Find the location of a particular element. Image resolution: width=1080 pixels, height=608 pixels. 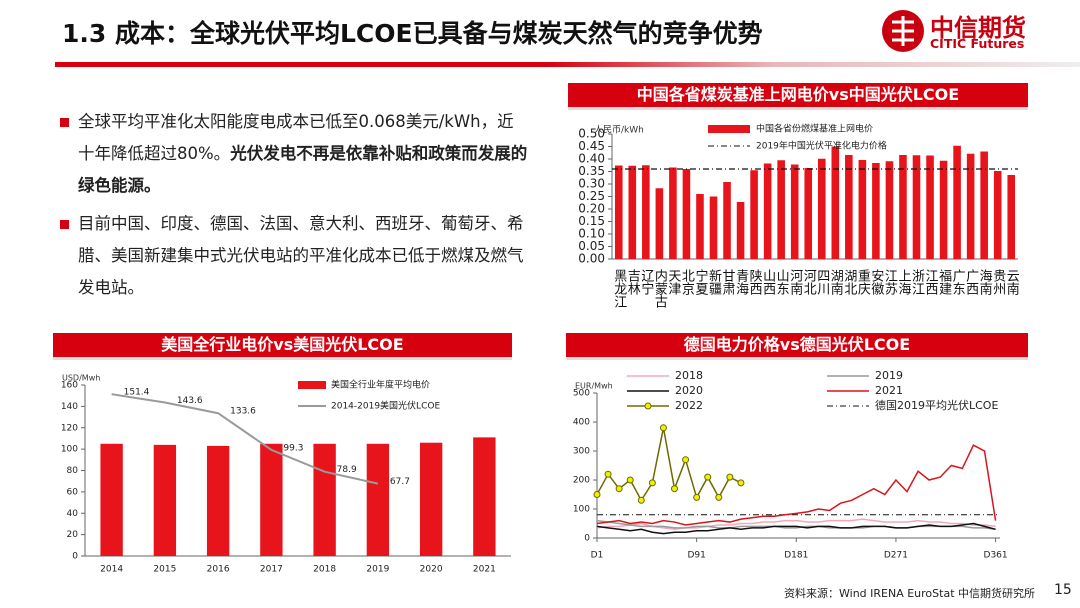

x-tick-label: D1 is located at coordinates (597, 556).